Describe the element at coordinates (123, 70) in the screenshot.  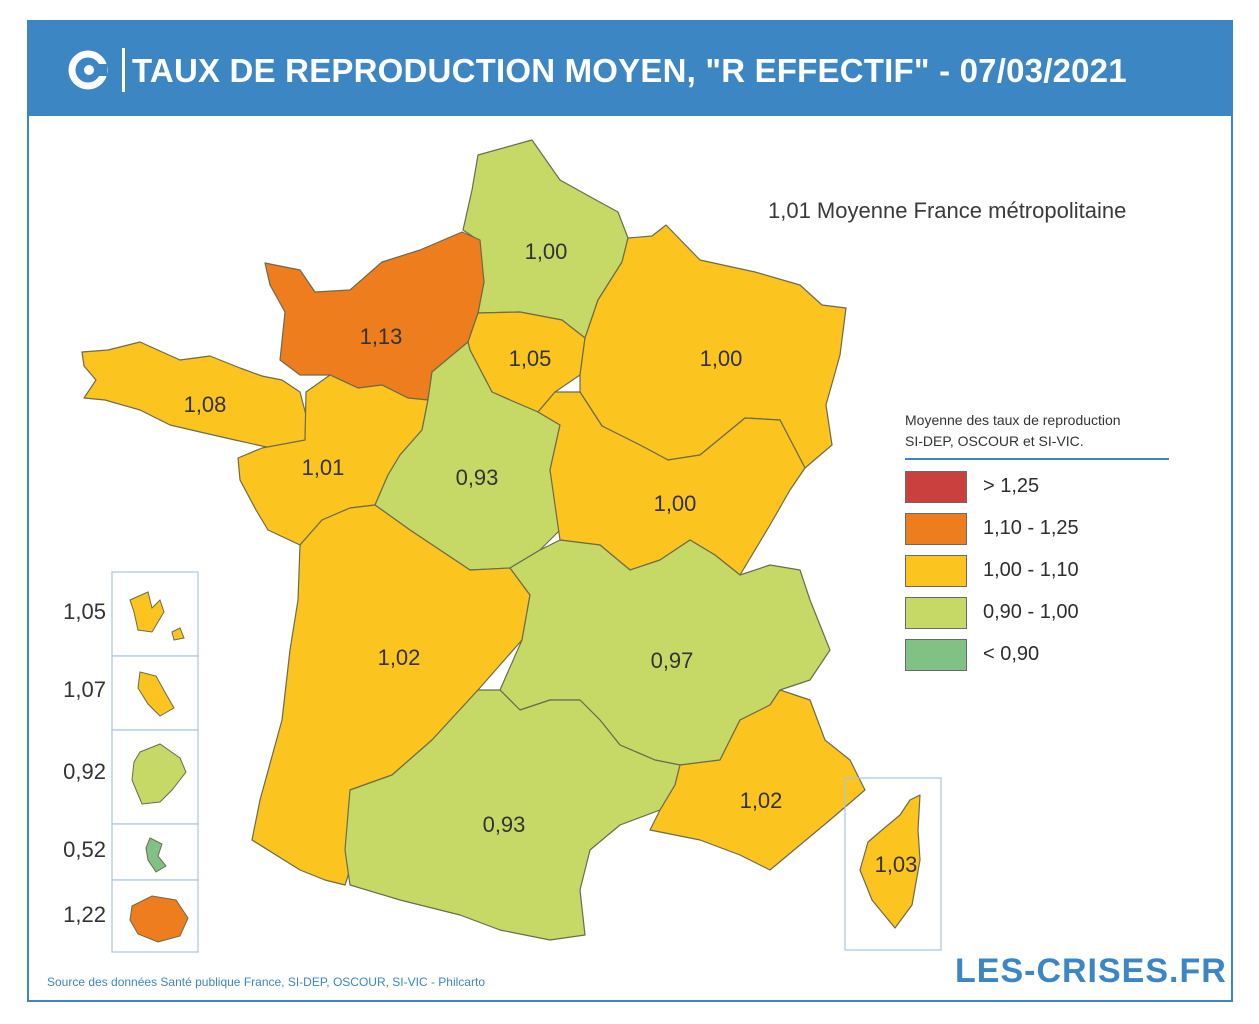
I see `title-separator` at that location.